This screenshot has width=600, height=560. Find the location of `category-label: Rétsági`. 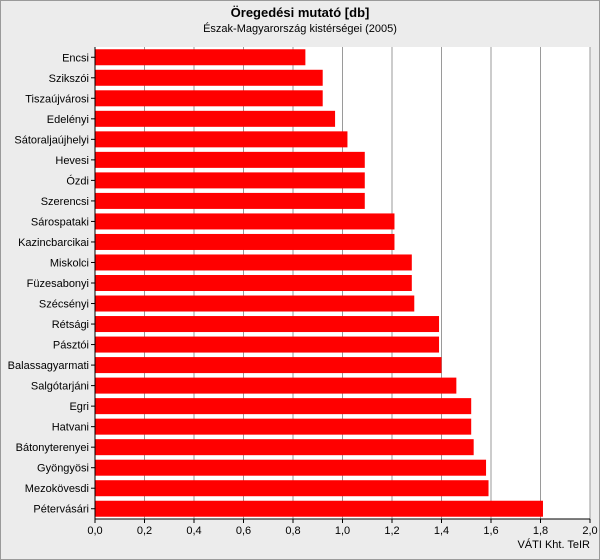

category-label: Rétsági is located at coordinates (70, 325).